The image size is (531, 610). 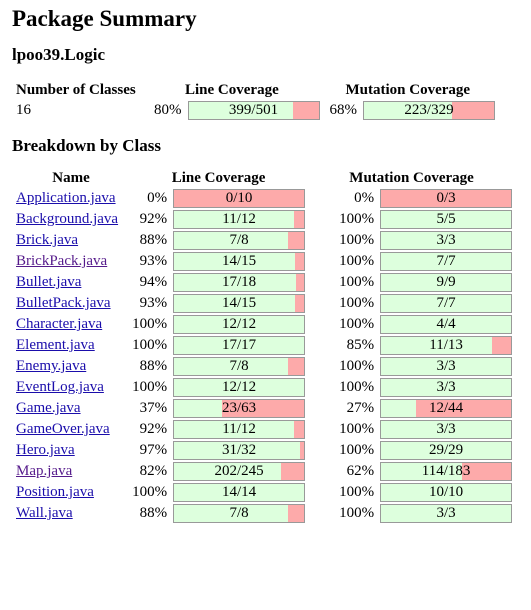 What do you see at coordinates (446, 493) in the screenshot?
I see `mutation-coverage-bar: 10/10` at bounding box center [446, 493].